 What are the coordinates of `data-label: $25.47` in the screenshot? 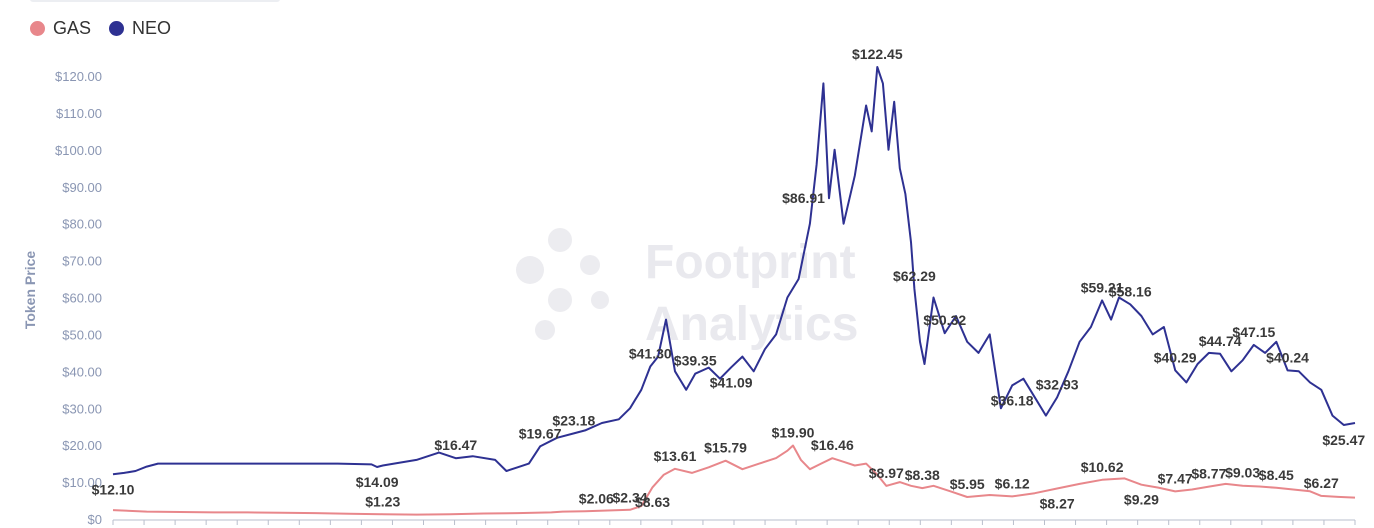 It's located at (1343, 440).